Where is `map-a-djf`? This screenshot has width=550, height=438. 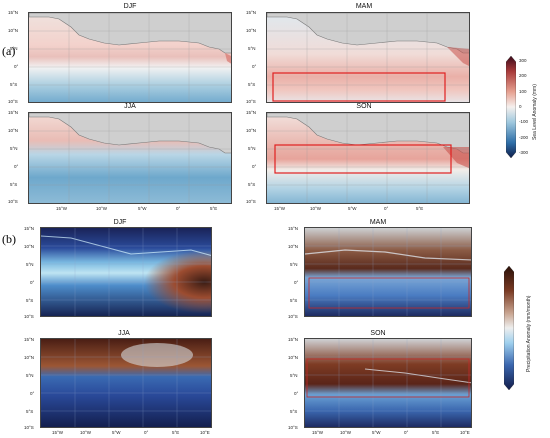
map-a-djf is located at coordinates (130, 57).